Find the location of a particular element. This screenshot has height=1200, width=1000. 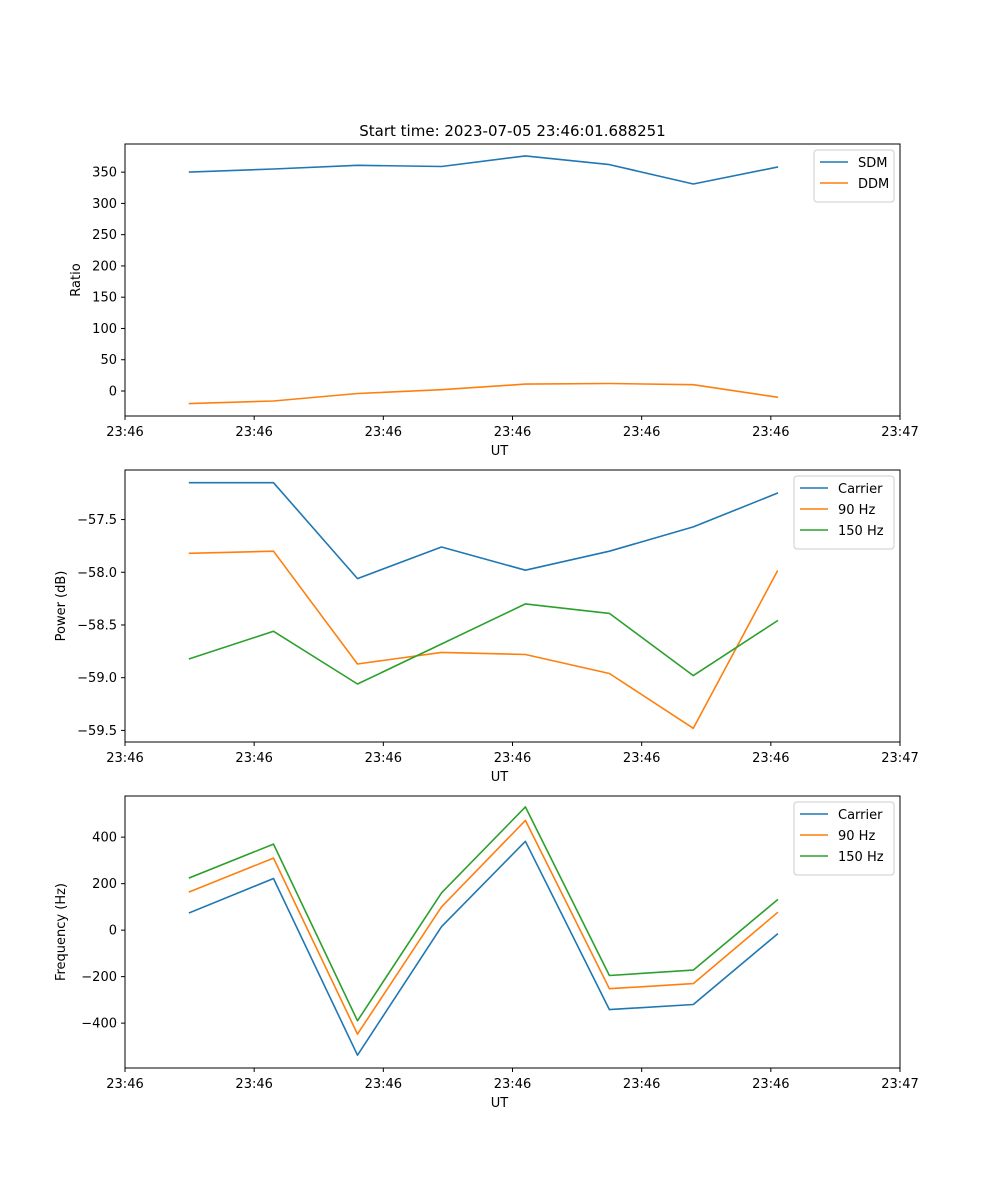

y-tick-label: 150 is located at coordinates (104, 298).